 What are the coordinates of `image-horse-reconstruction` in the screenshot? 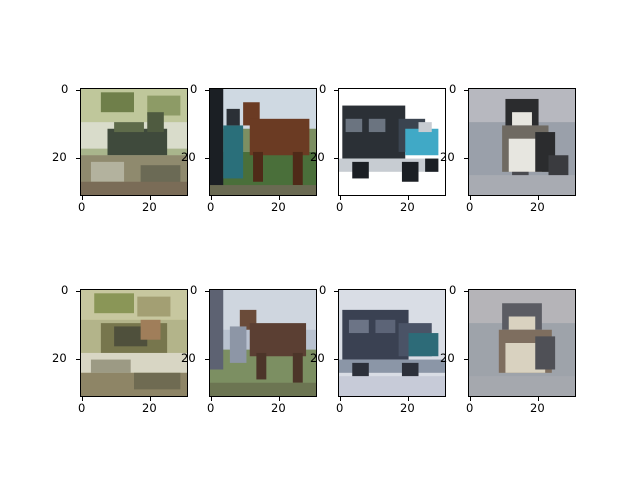 It's located at (263, 343).